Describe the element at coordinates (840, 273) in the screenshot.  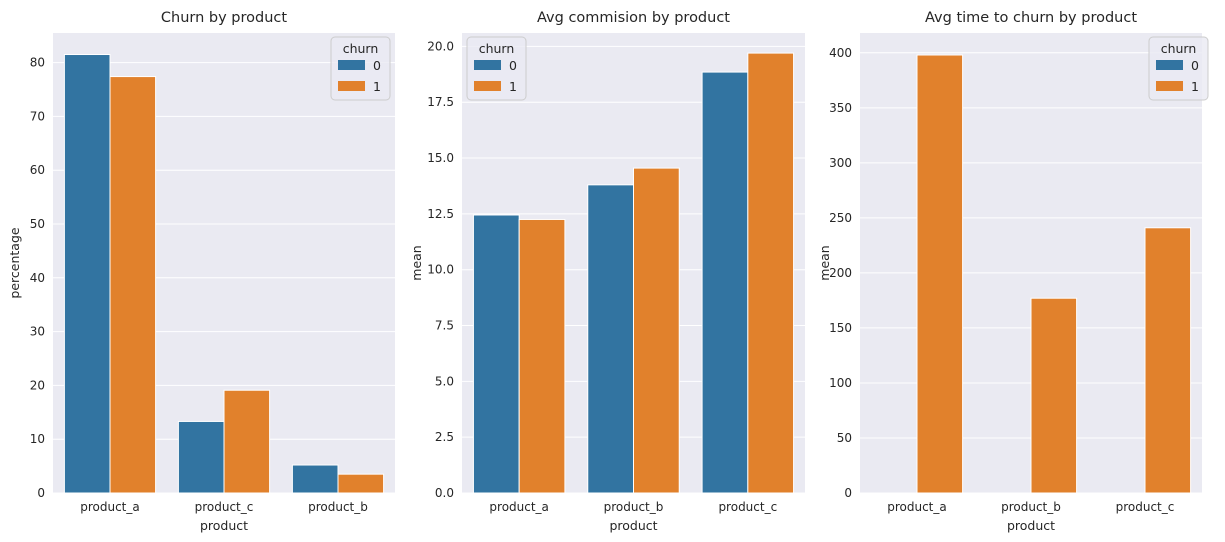
I see `y-tick-label: 200` at that location.